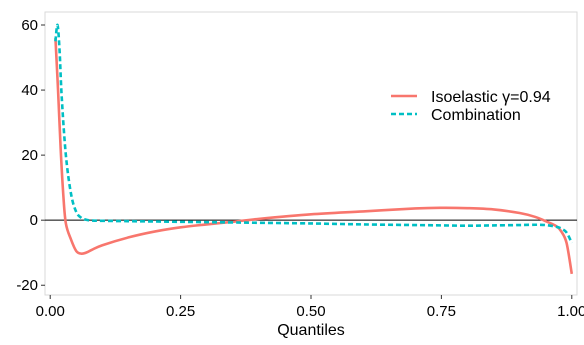 Image resolution: width=584 pixels, height=345 pixels. I want to click on y-tick-label: 0, so click(34, 220).